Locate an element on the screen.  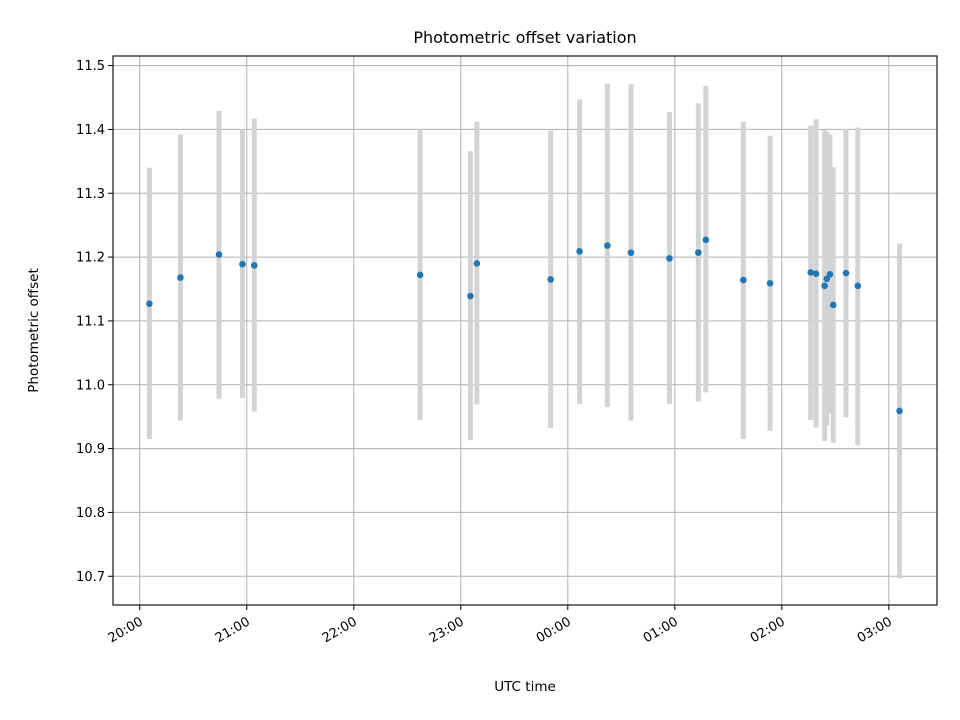
y-tick-label: 11.5 is located at coordinates (90, 66).